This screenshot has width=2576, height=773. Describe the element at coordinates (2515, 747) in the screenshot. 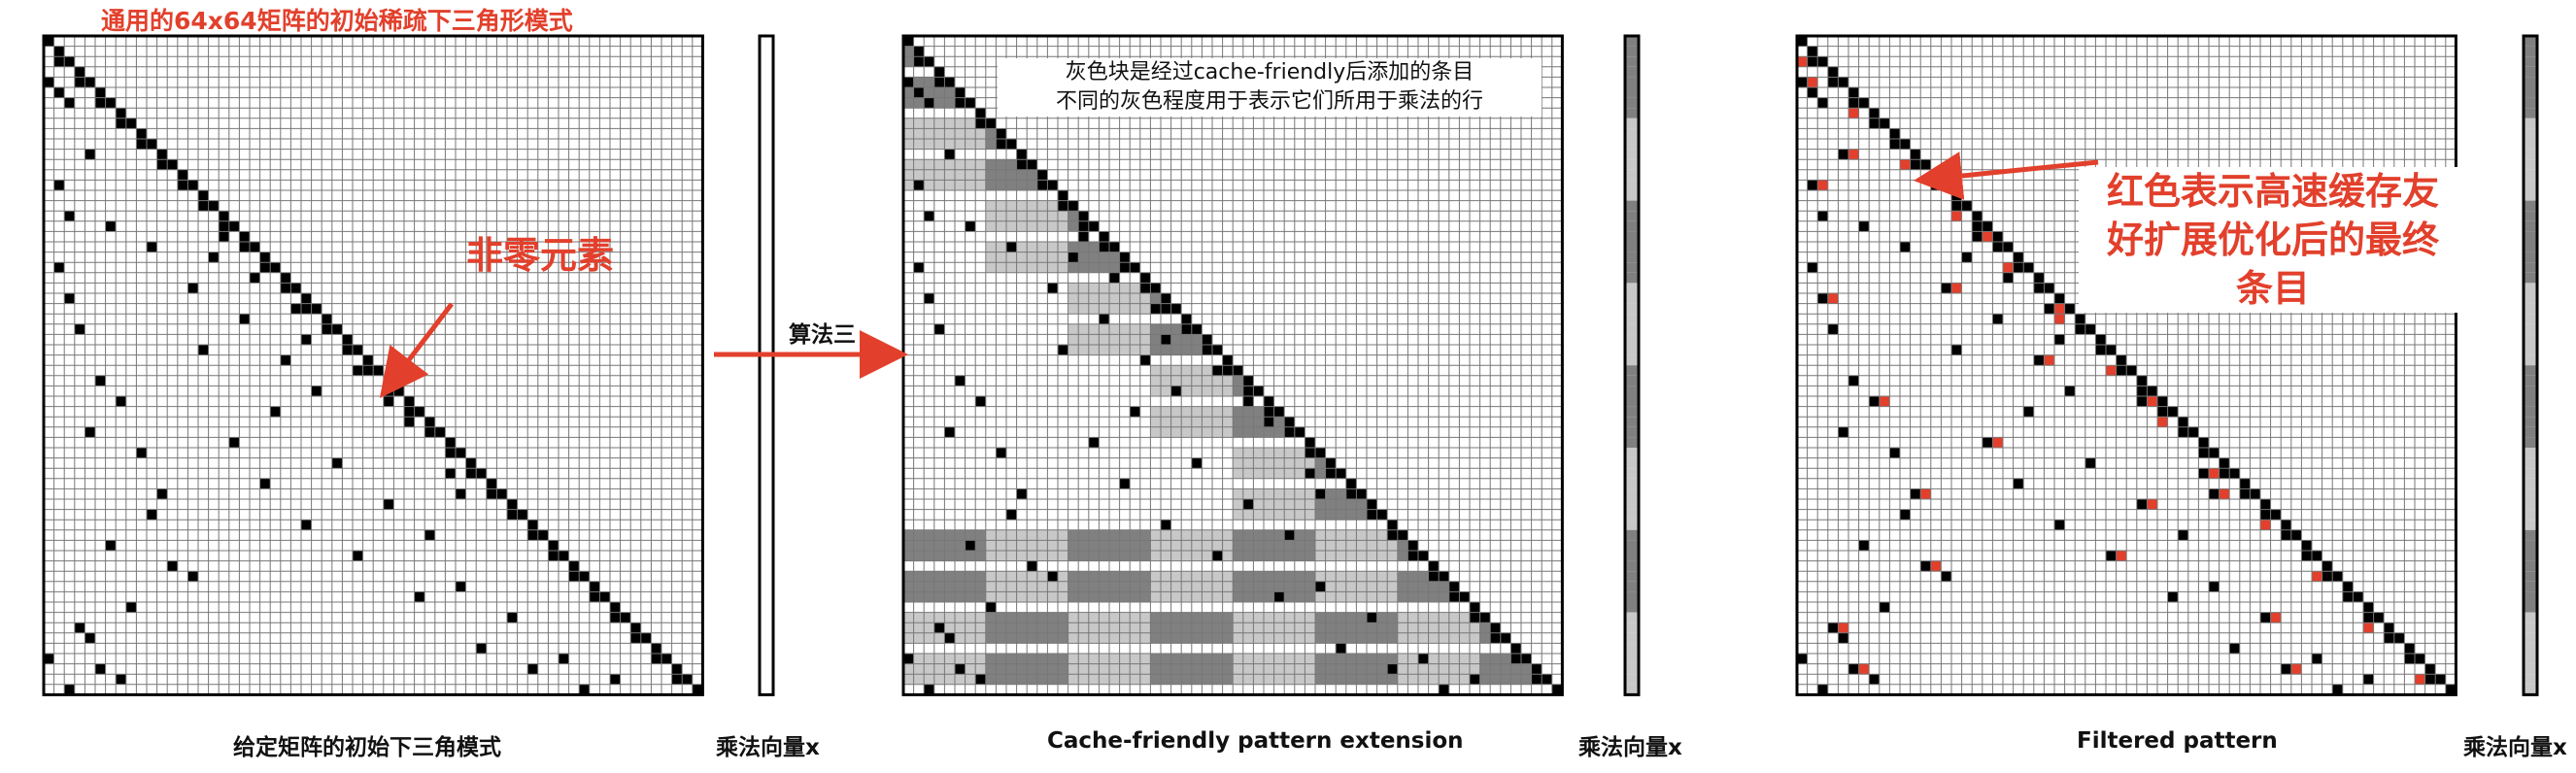

I see `panel3-vector-label: 乘法向量x` at that location.